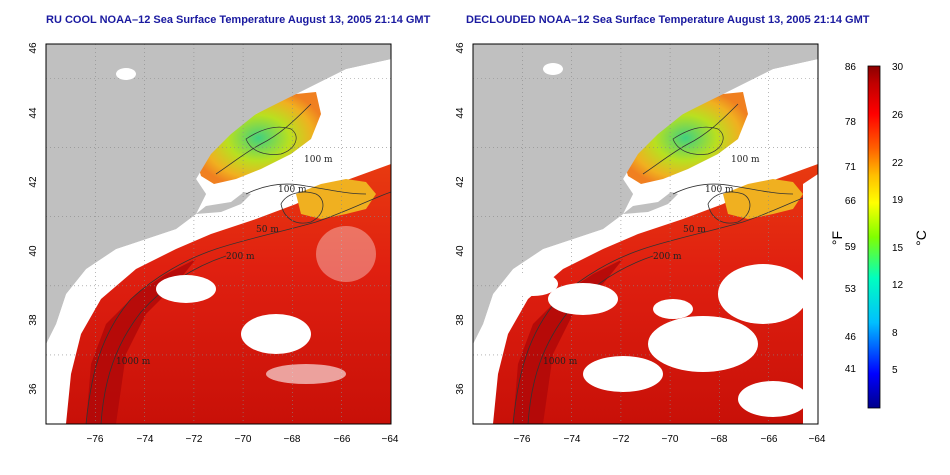  Describe the element at coordinates (898, 285) in the screenshot. I see `colorbar-c-tick: 12` at that location.